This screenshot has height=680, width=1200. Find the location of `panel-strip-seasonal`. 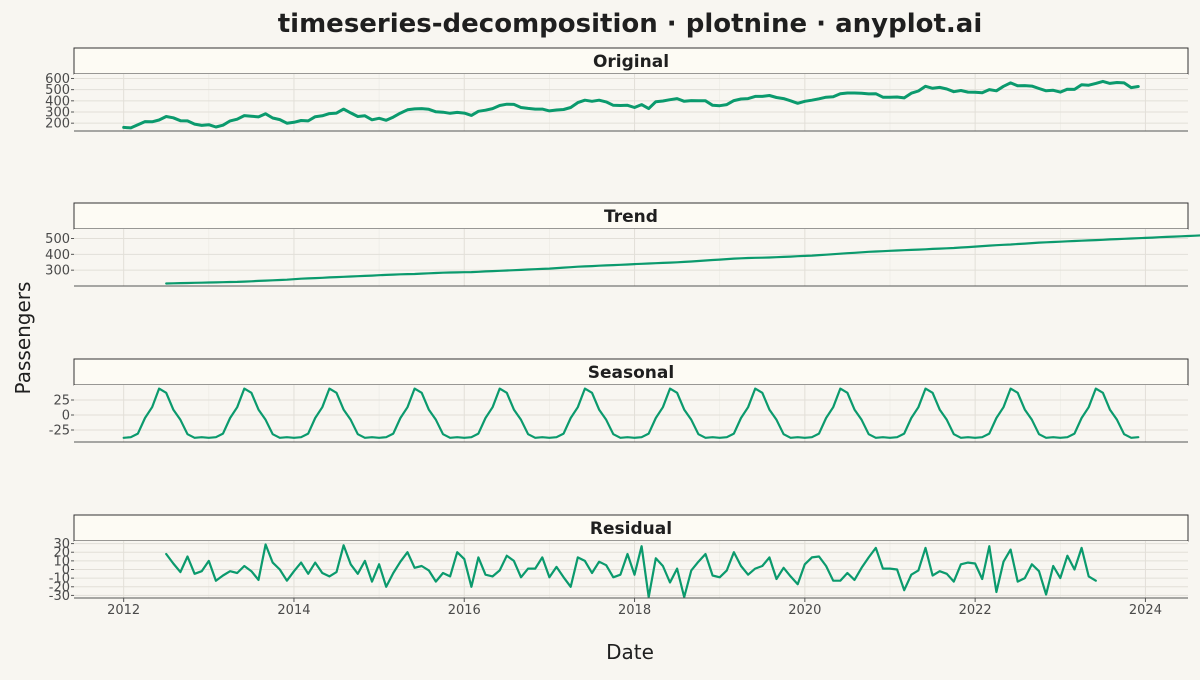

panel-strip-seasonal is located at coordinates (631, 372).